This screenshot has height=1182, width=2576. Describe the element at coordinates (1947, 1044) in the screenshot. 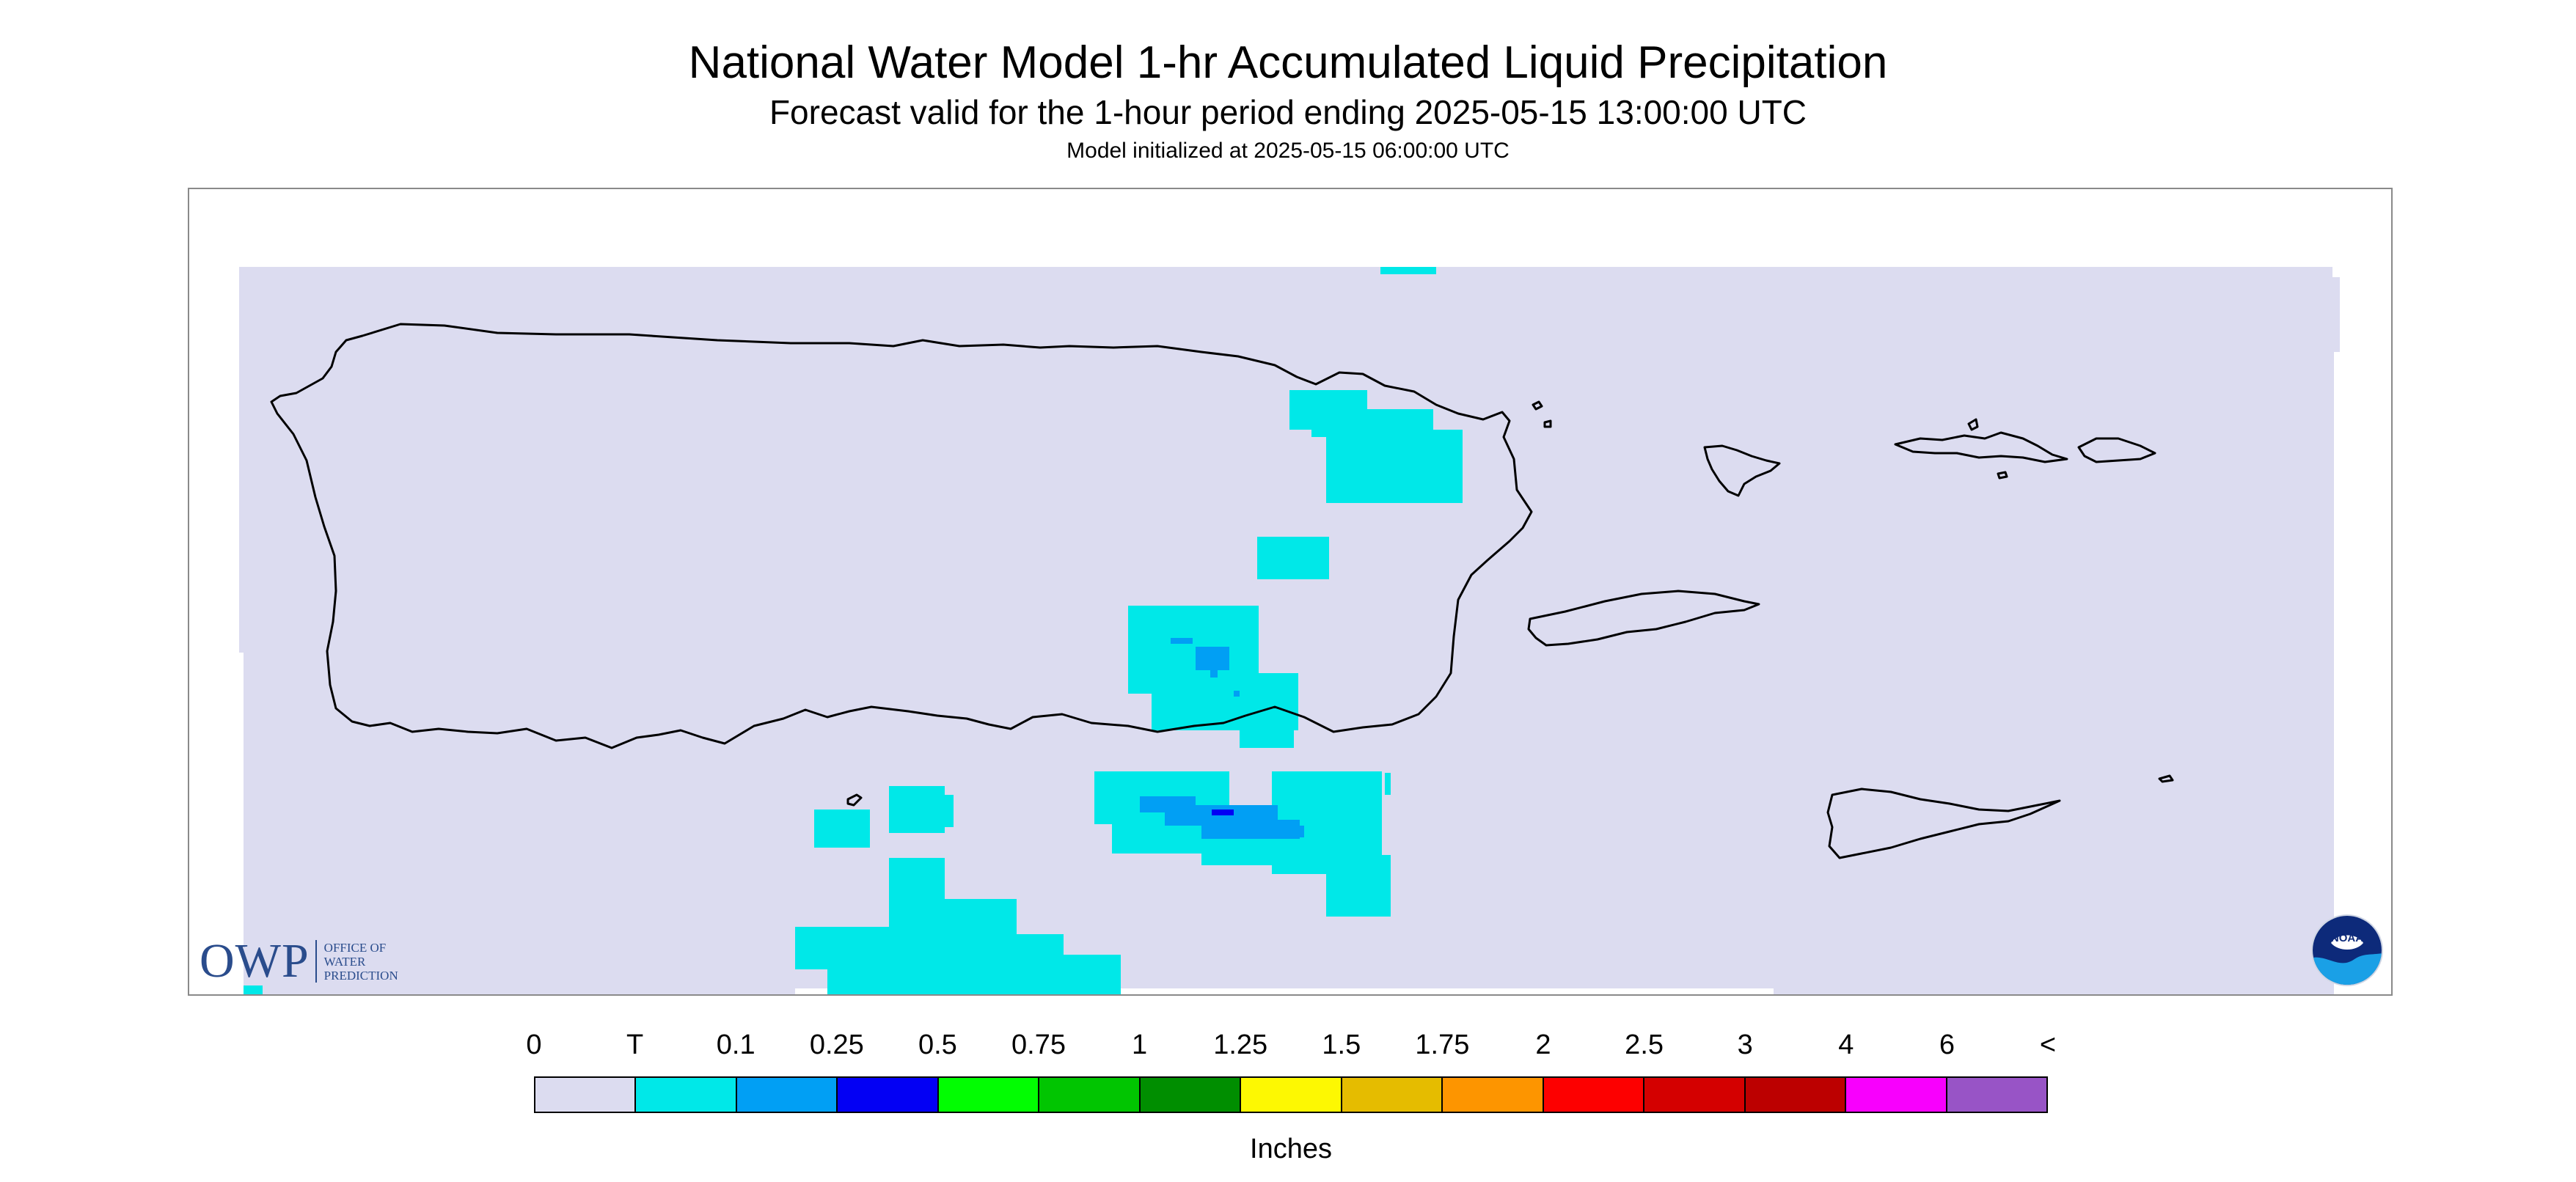

I see `legend-label: 6` at that location.